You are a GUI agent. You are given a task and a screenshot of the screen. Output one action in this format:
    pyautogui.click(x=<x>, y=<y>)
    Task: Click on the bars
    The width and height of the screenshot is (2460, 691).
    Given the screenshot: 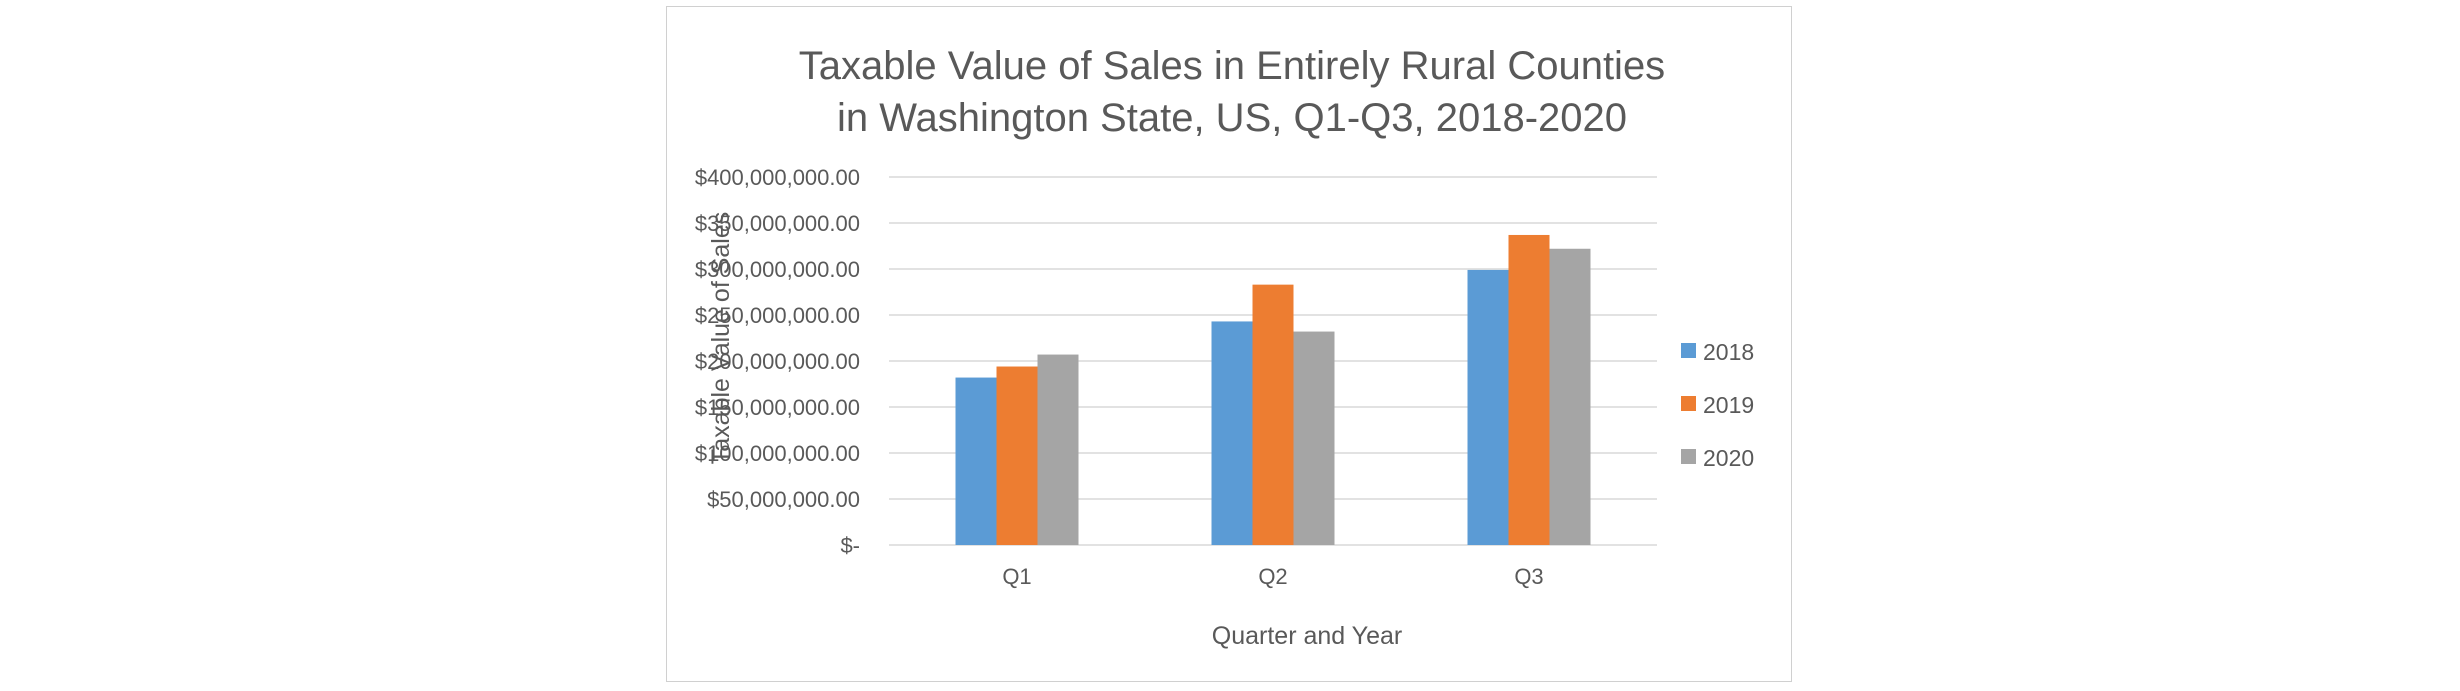 What is the action you would take?
    pyautogui.click(x=1273, y=389)
    